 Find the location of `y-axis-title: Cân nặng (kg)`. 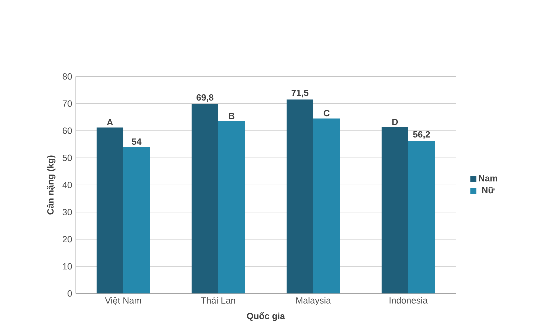

y-axis-title: Cân nặng (kg) is located at coordinates (51, 185).